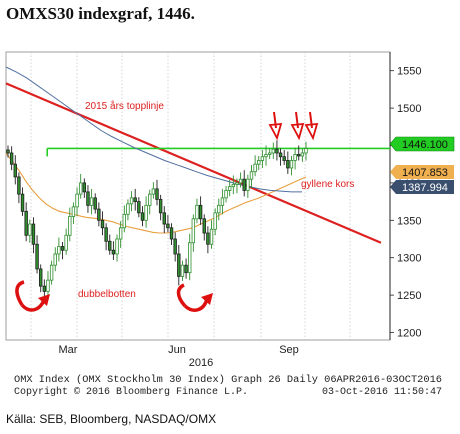 The width and height of the screenshot is (460, 434). What do you see at coordinates (100, 13) in the screenshot?
I see `chart-title: OMXS30 indexgraf, 1446.` at bounding box center [100, 13].